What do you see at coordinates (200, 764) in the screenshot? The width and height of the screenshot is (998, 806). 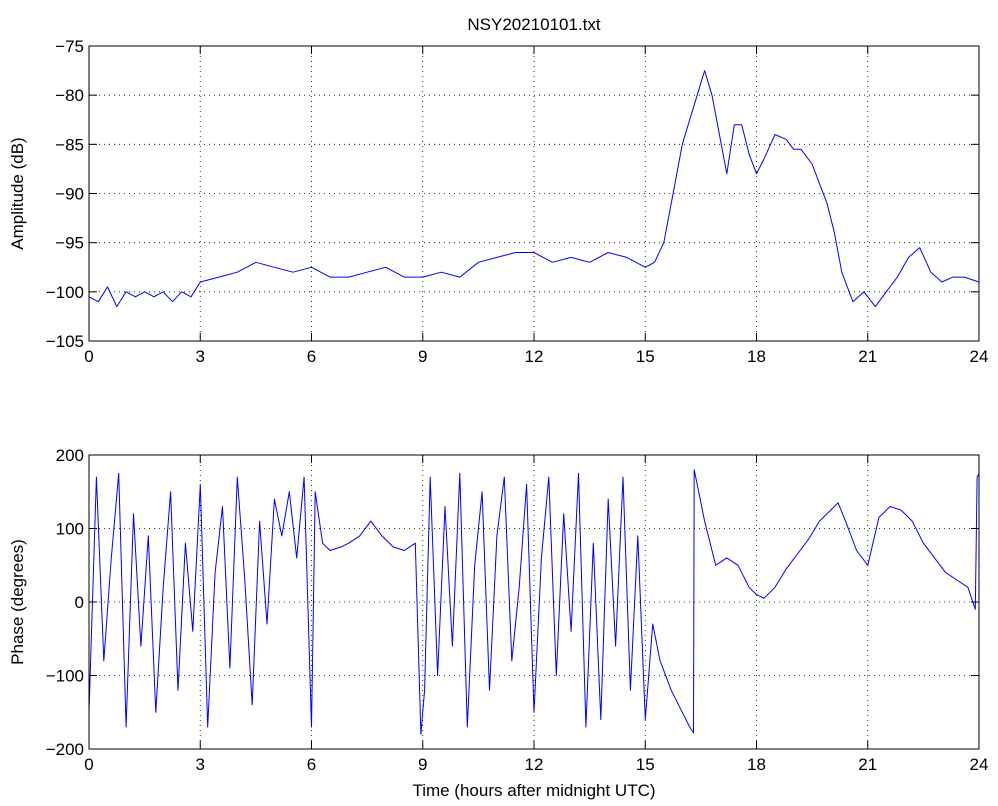 I see `phase-x-tick-label: 3` at bounding box center [200, 764].